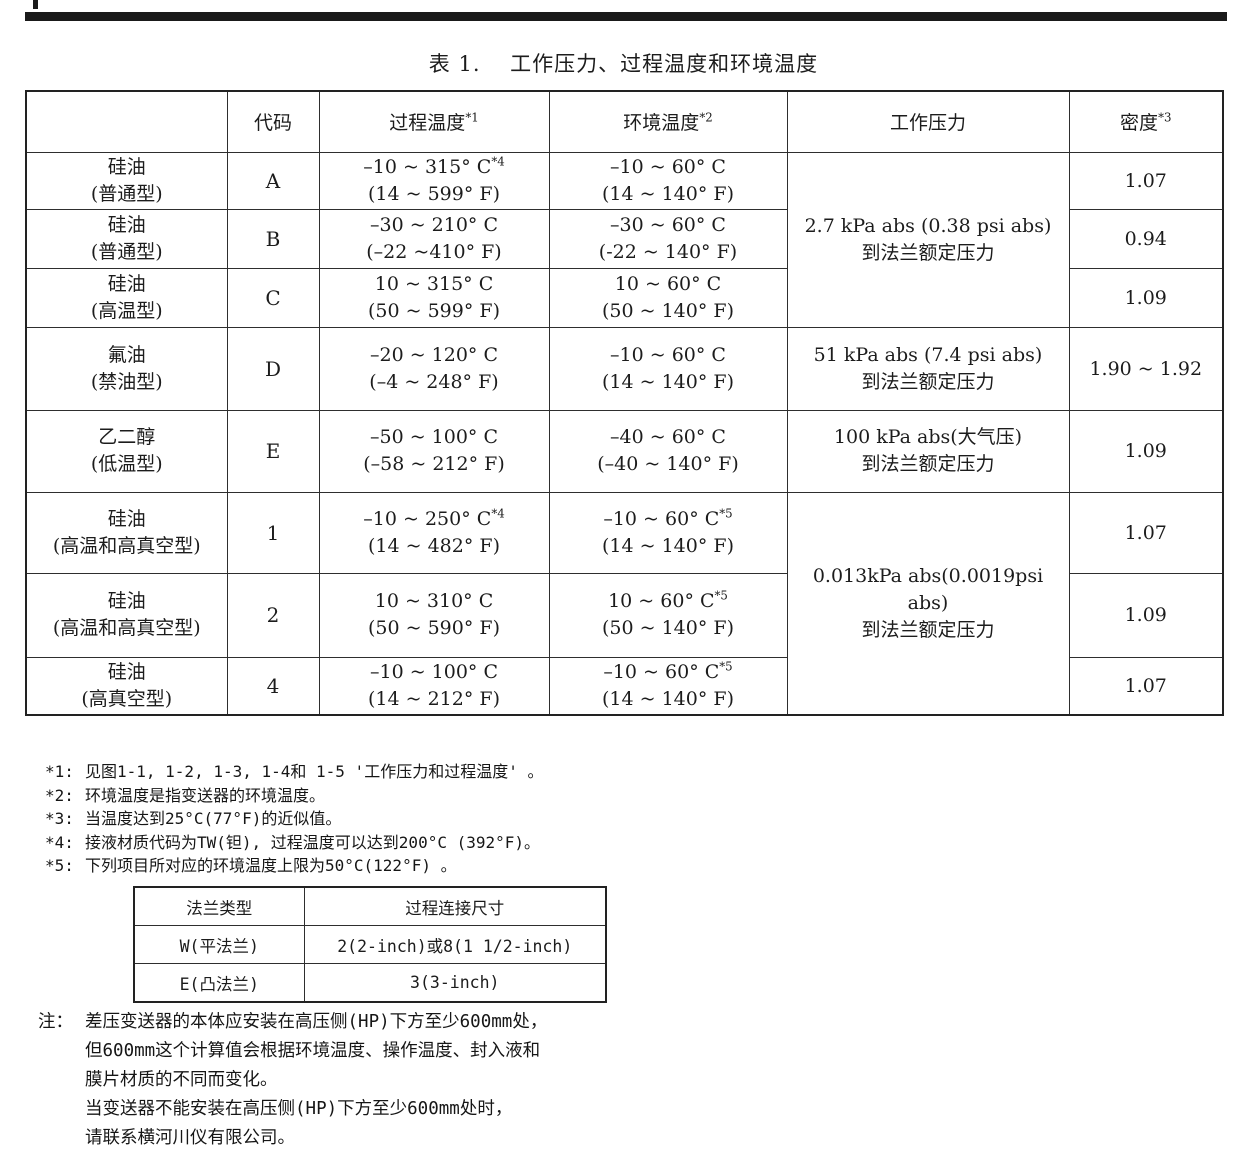  I want to click on ambient-temp-cell: –40 ~ 60° C (–40 ~ 140° F), so click(668, 451).